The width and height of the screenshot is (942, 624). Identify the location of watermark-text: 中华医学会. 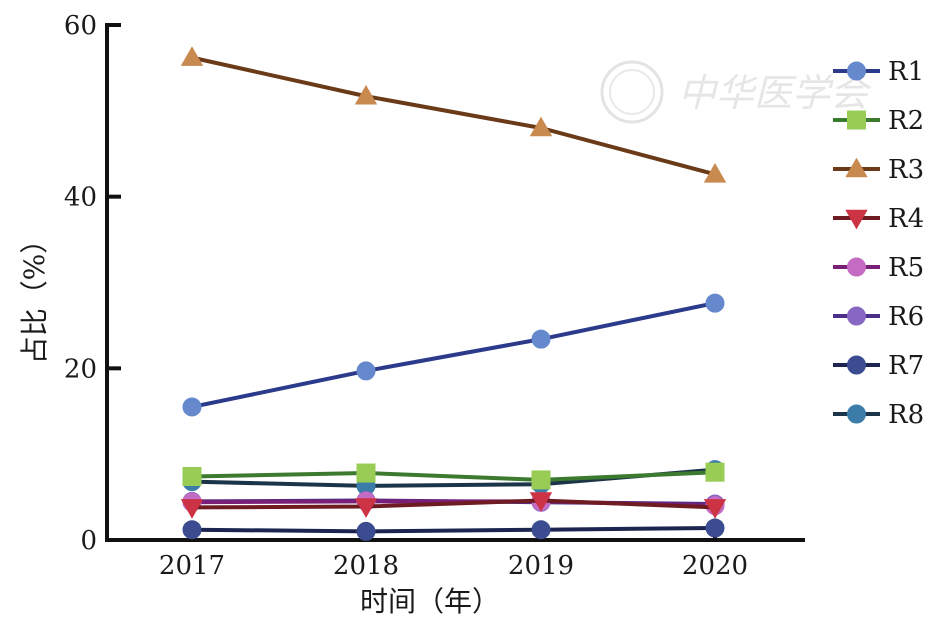
(775, 93).